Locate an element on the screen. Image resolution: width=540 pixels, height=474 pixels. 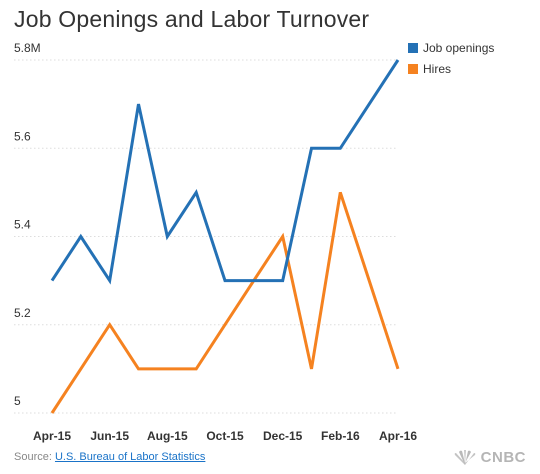
legend-label-job-openings: Job openings is located at coordinates (458, 48).